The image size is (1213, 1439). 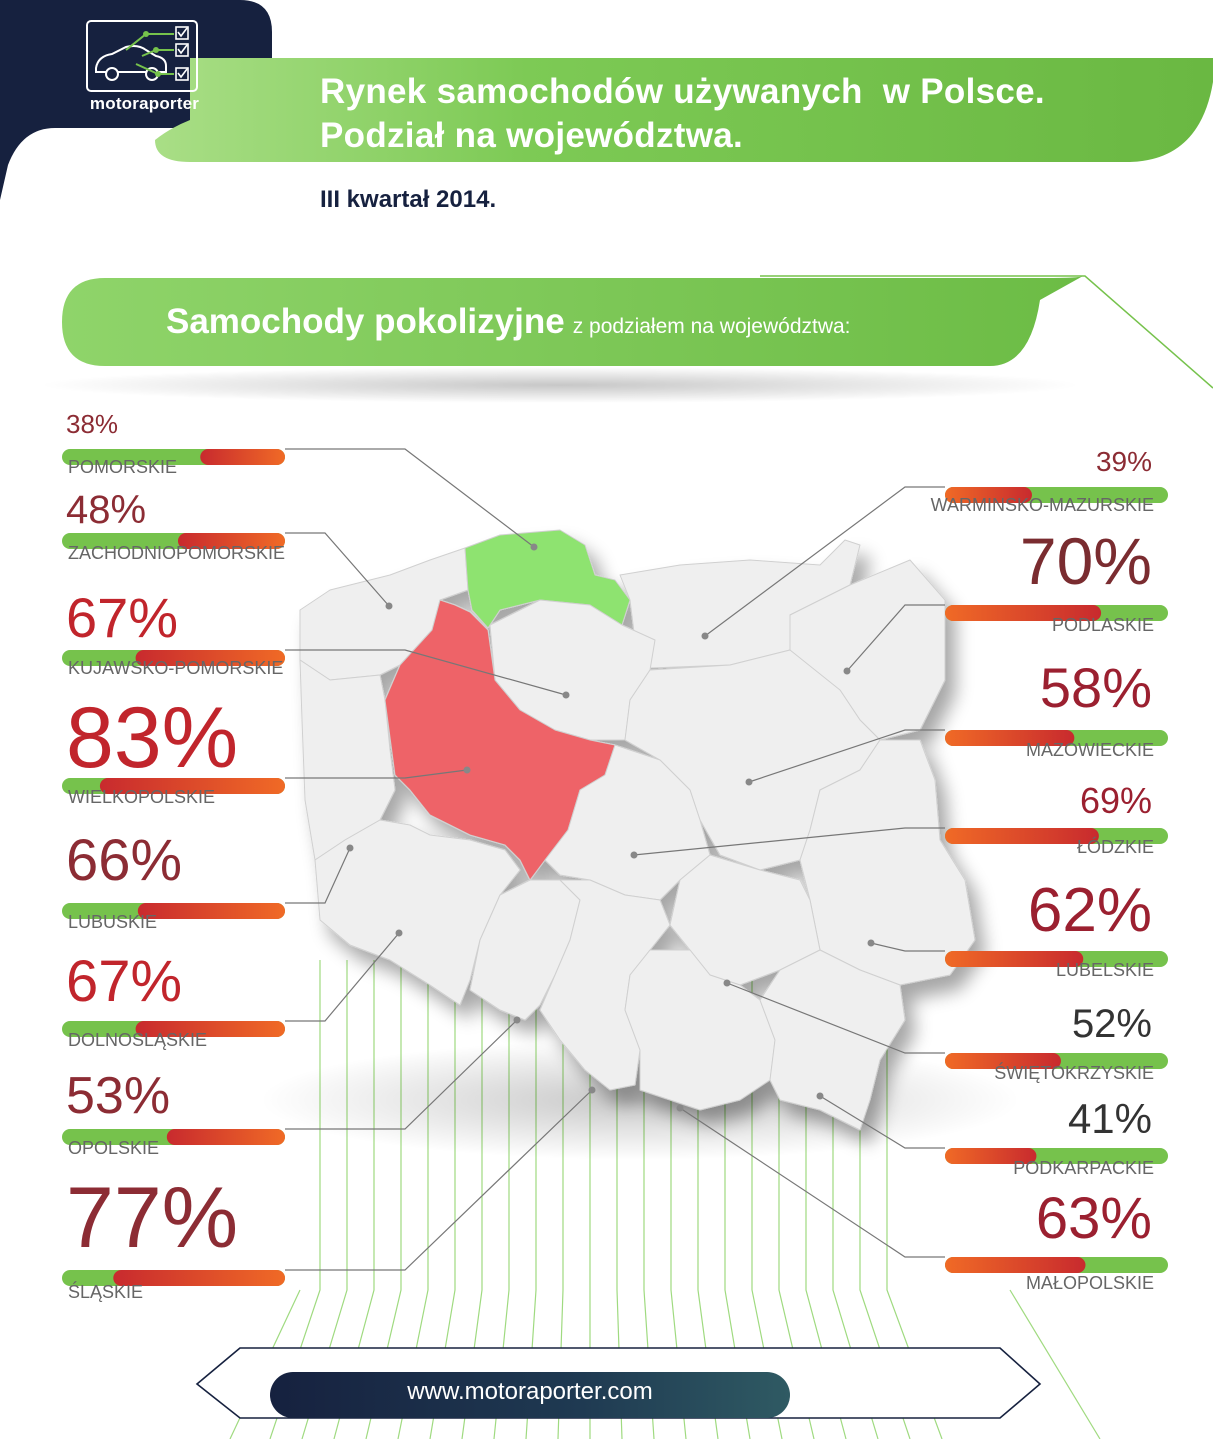 What do you see at coordinates (114, 1148) in the screenshot?
I see `region-name: OPOLSKIE` at bounding box center [114, 1148].